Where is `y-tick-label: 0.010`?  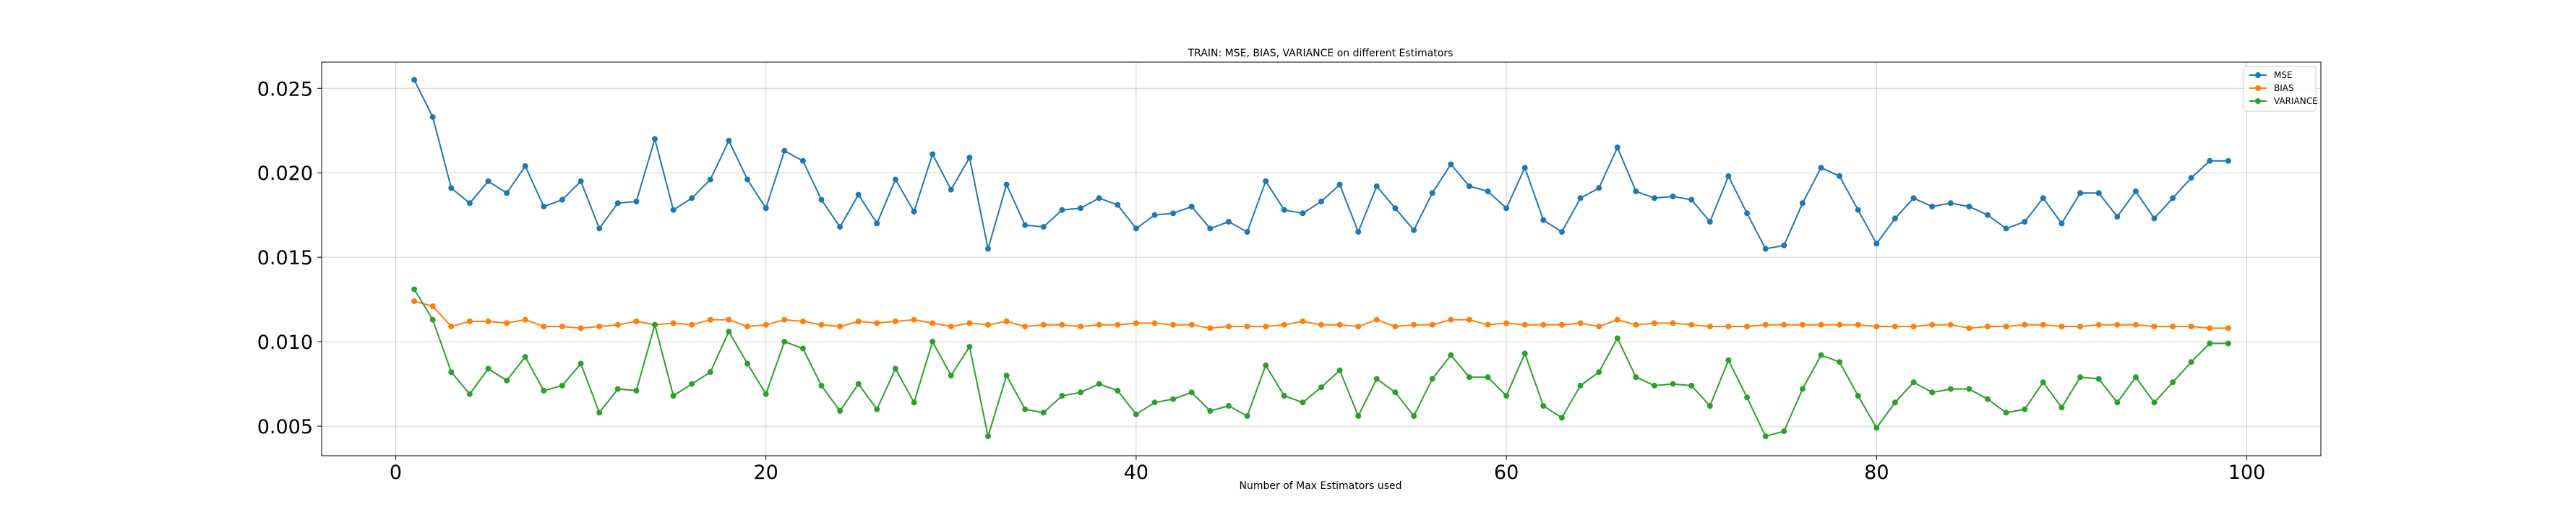 y-tick-label: 0.010 is located at coordinates (285, 343).